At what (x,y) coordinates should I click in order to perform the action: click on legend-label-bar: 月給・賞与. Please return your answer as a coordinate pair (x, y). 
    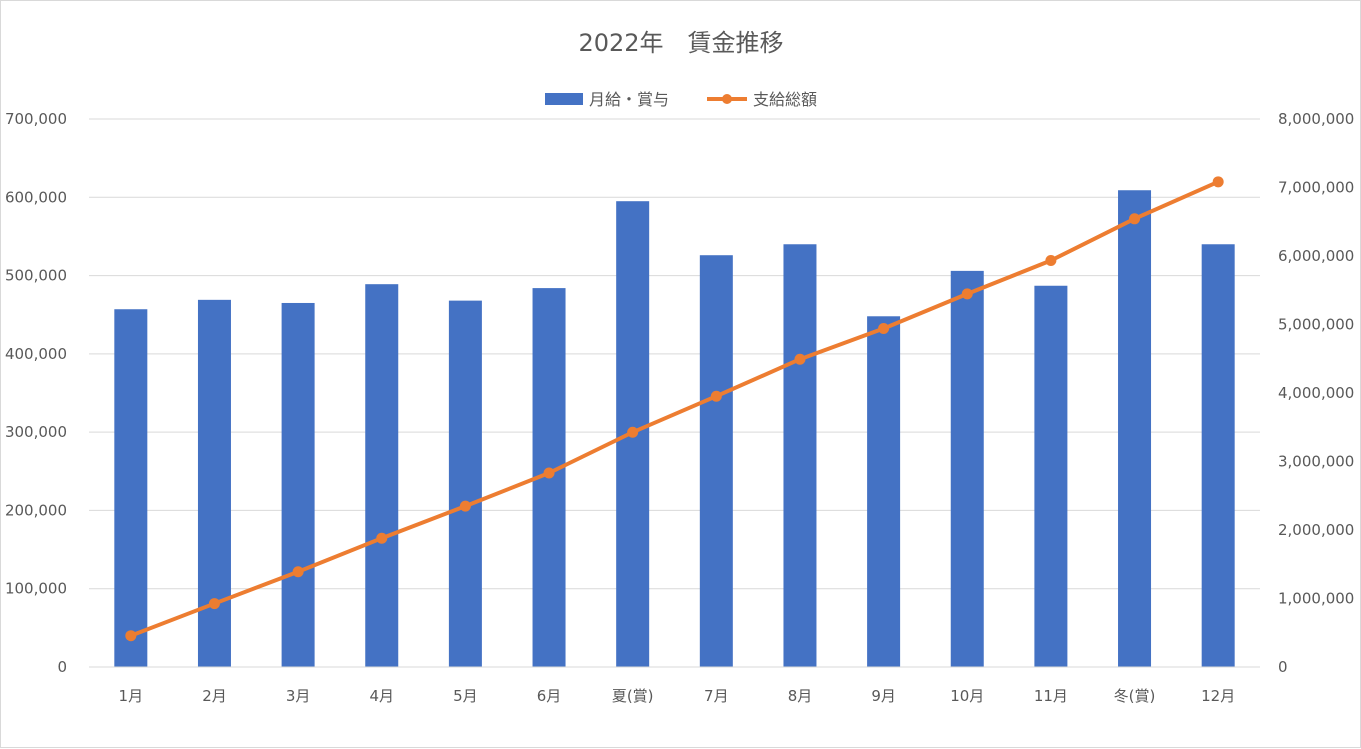
    Looking at the image, I should click on (629, 99).